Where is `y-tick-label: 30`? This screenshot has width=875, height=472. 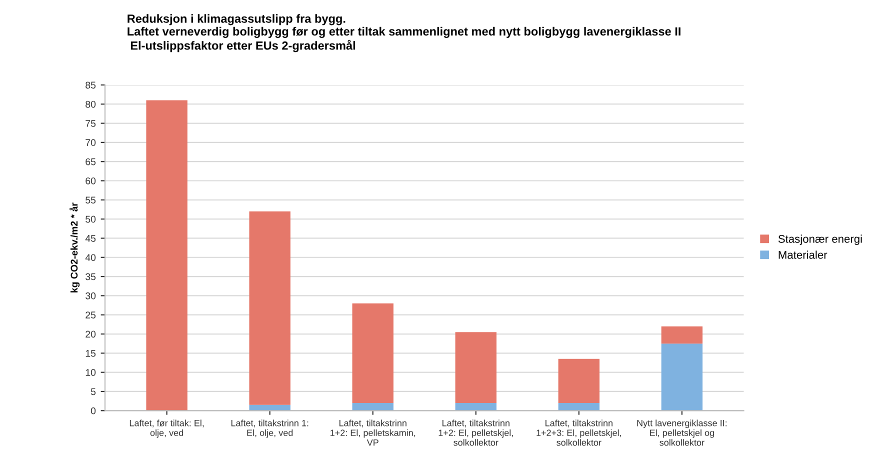 y-tick-label: 30 is located at coordinates (91, 296).